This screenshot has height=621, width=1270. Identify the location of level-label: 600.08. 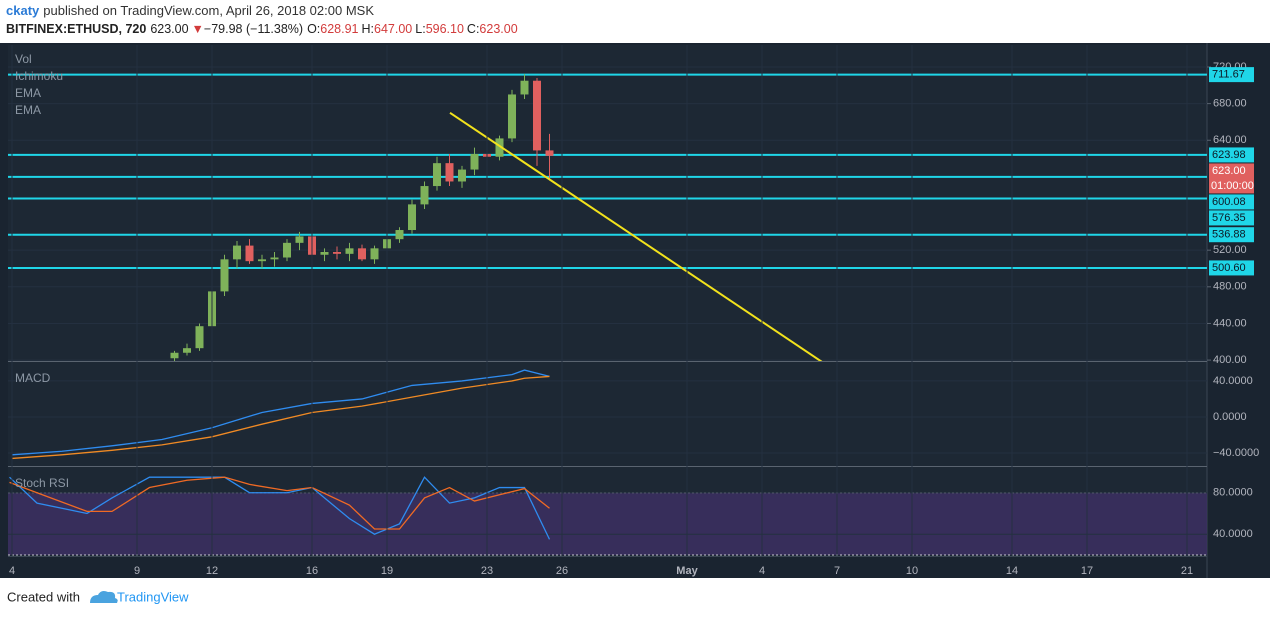
(1229, 202).